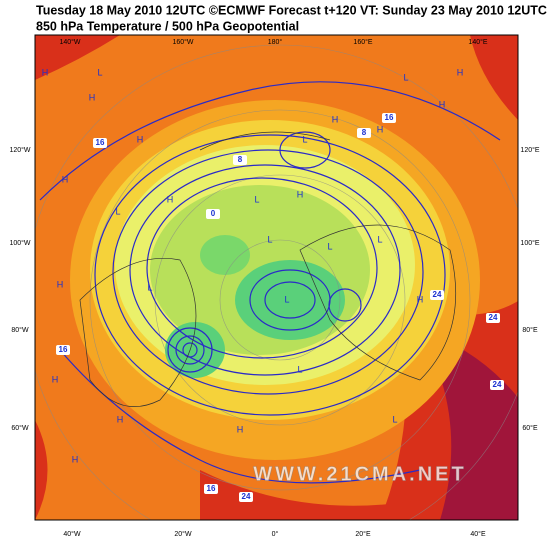  I want to click on watermark: WWW.21CMA.NET, so click(359, 474).